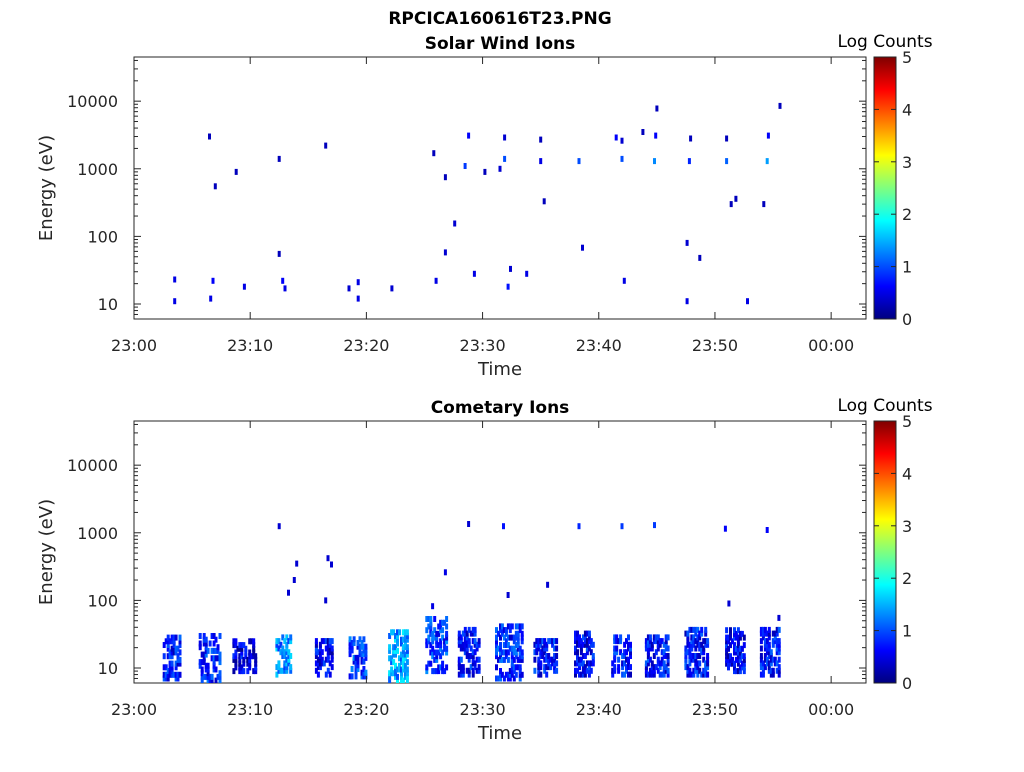  Describe the element at coordinates (500, 408) in the screenshot. I see `panel-title: Cometary Ions` at that location.